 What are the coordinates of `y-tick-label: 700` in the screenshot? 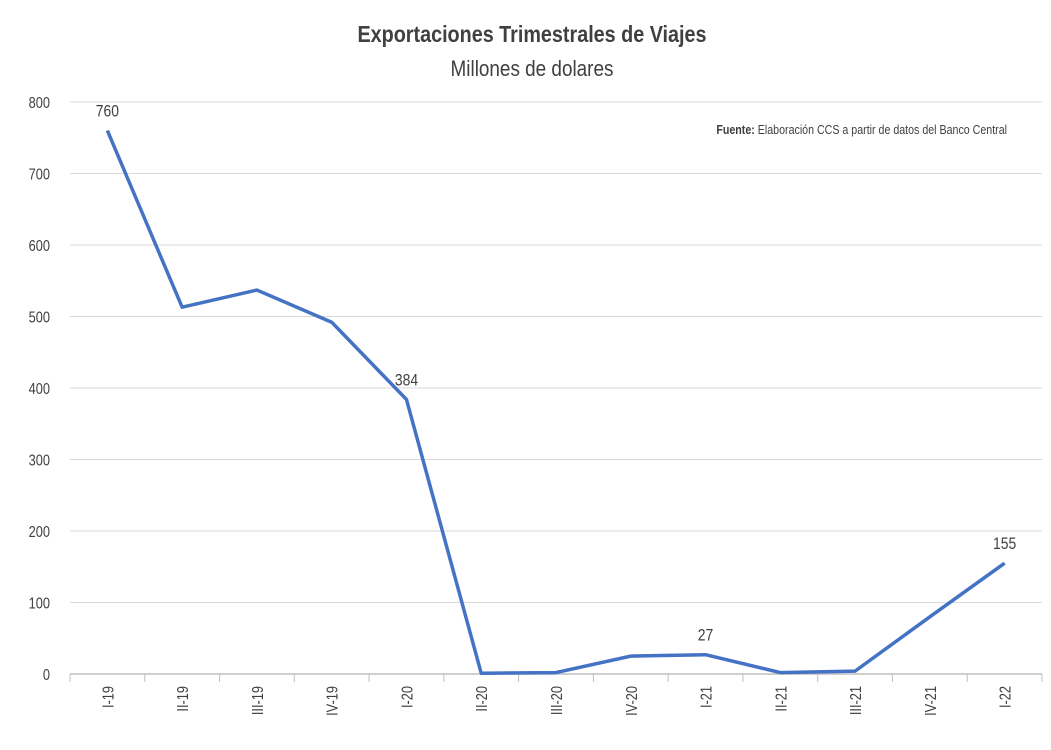 It's located at (39, 175).